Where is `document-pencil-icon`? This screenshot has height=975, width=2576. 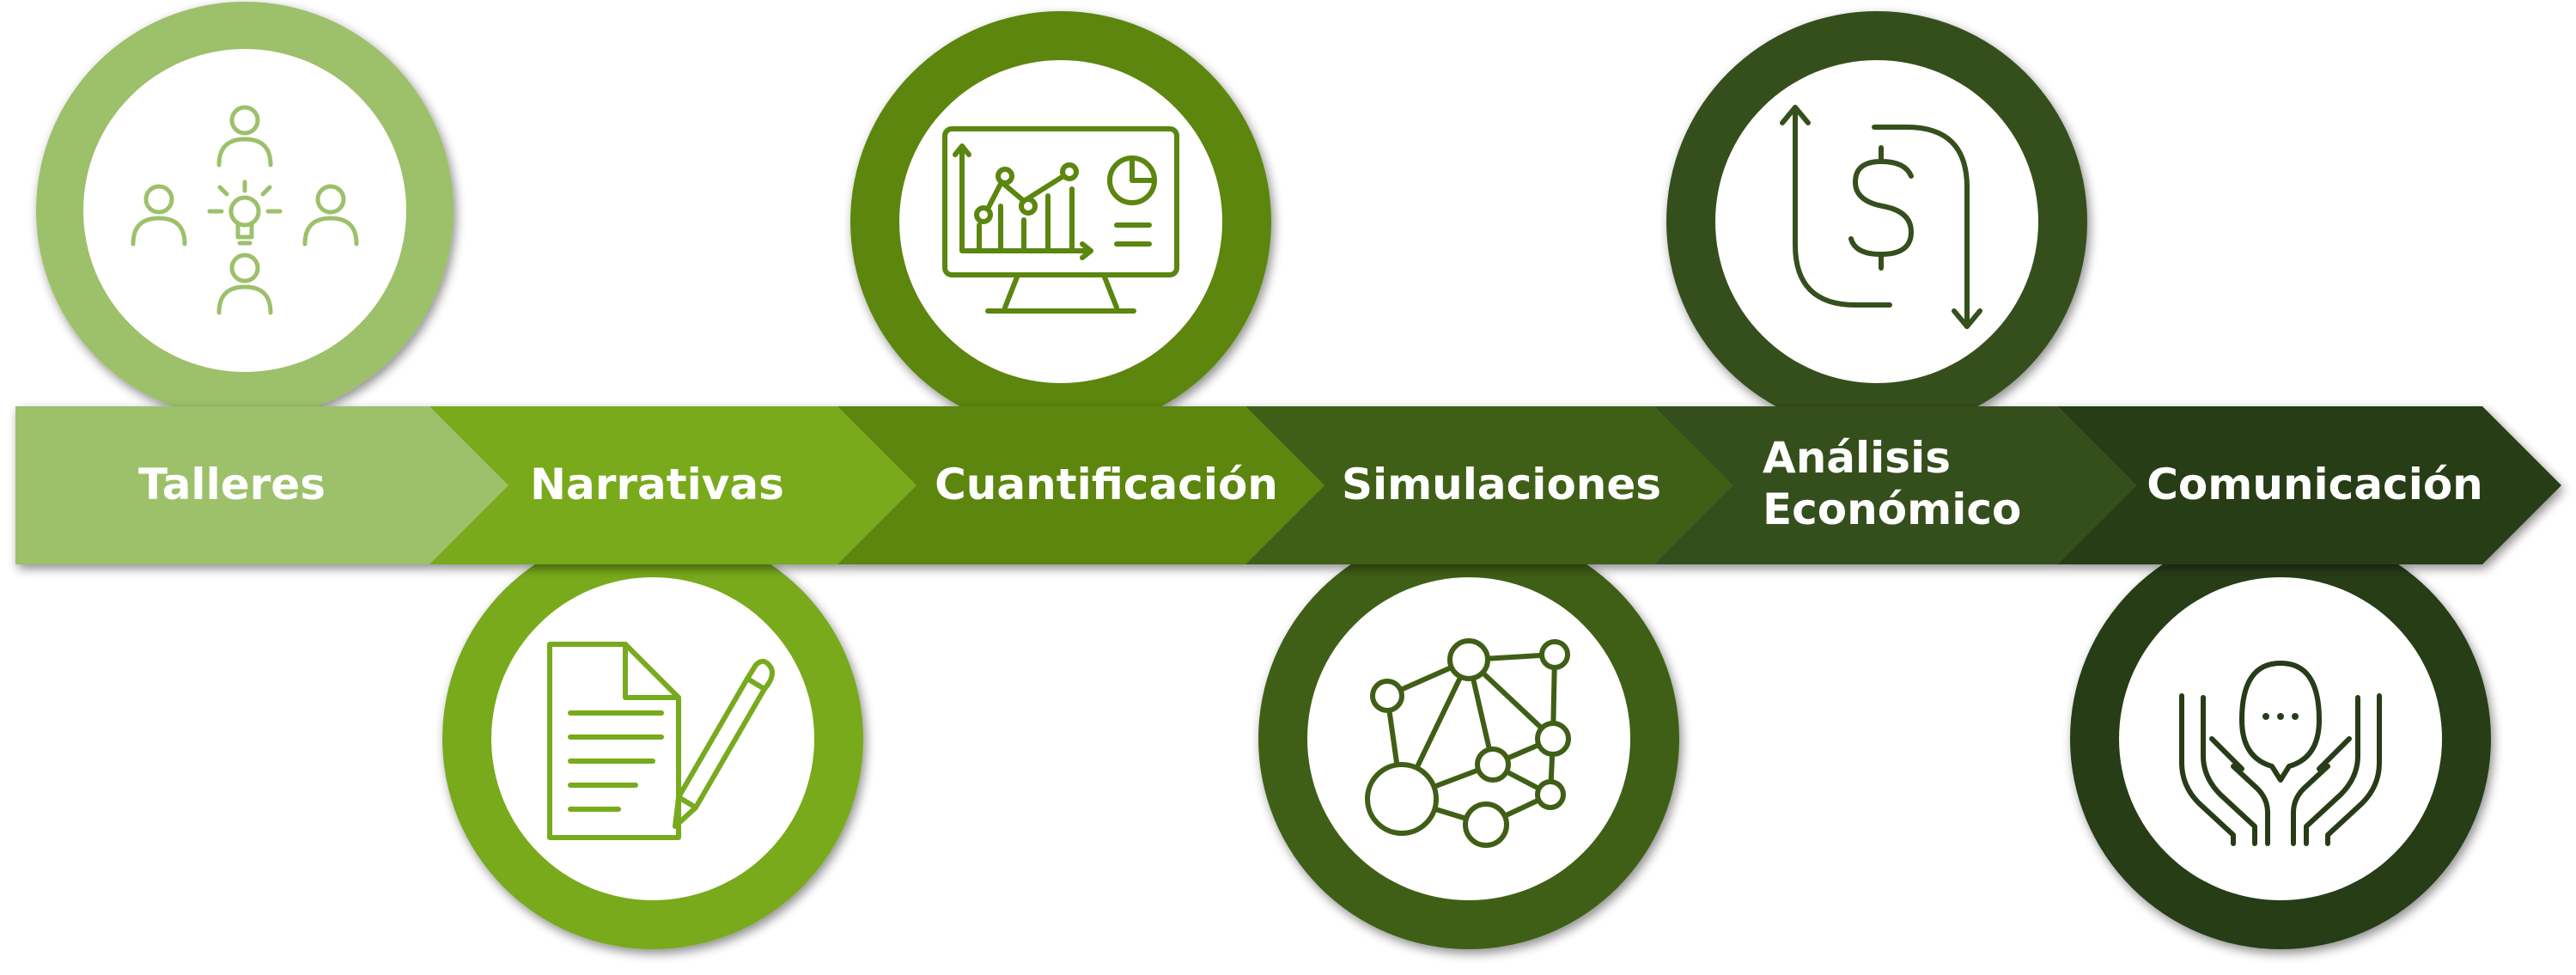 document-pencil-icon is located at coordinates (661, 741).